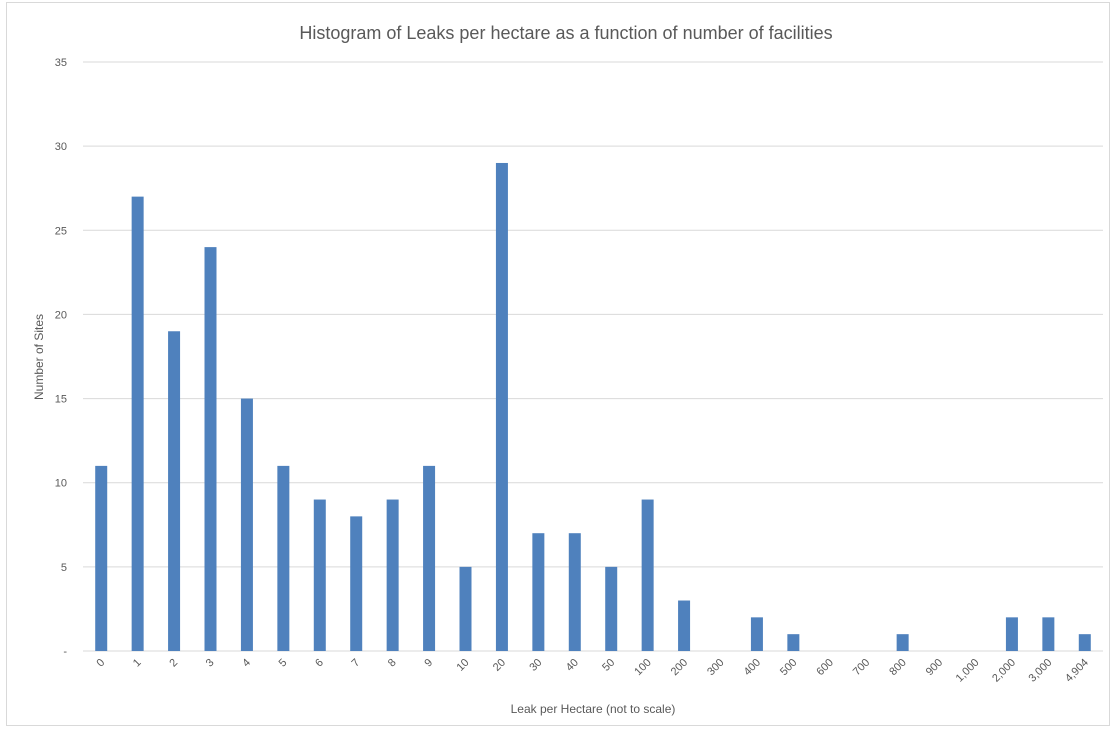 The height and width of the screenshot is (732, 1115). Describe the element at coordinates (428, 663) in the screenshot. I see `x-tick-label: 9` at that location.